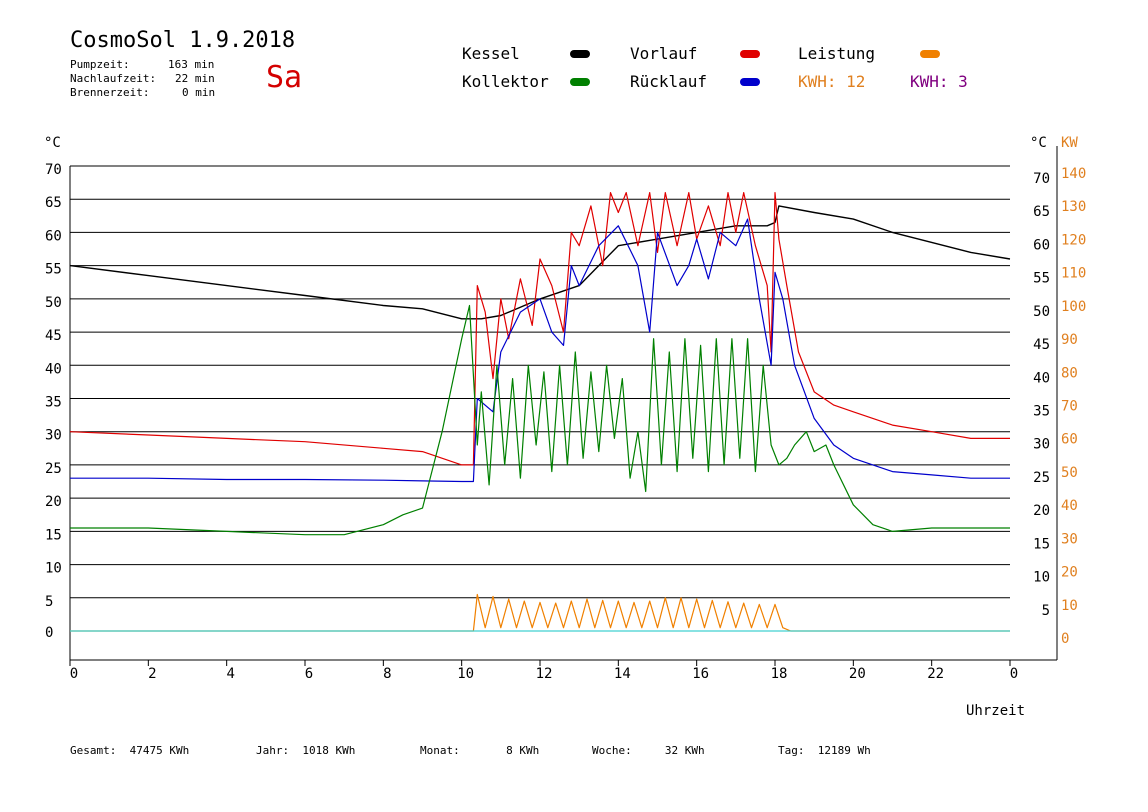  I want to click on legend-vorlauf-label: Vorlauf, so click(664, 53).